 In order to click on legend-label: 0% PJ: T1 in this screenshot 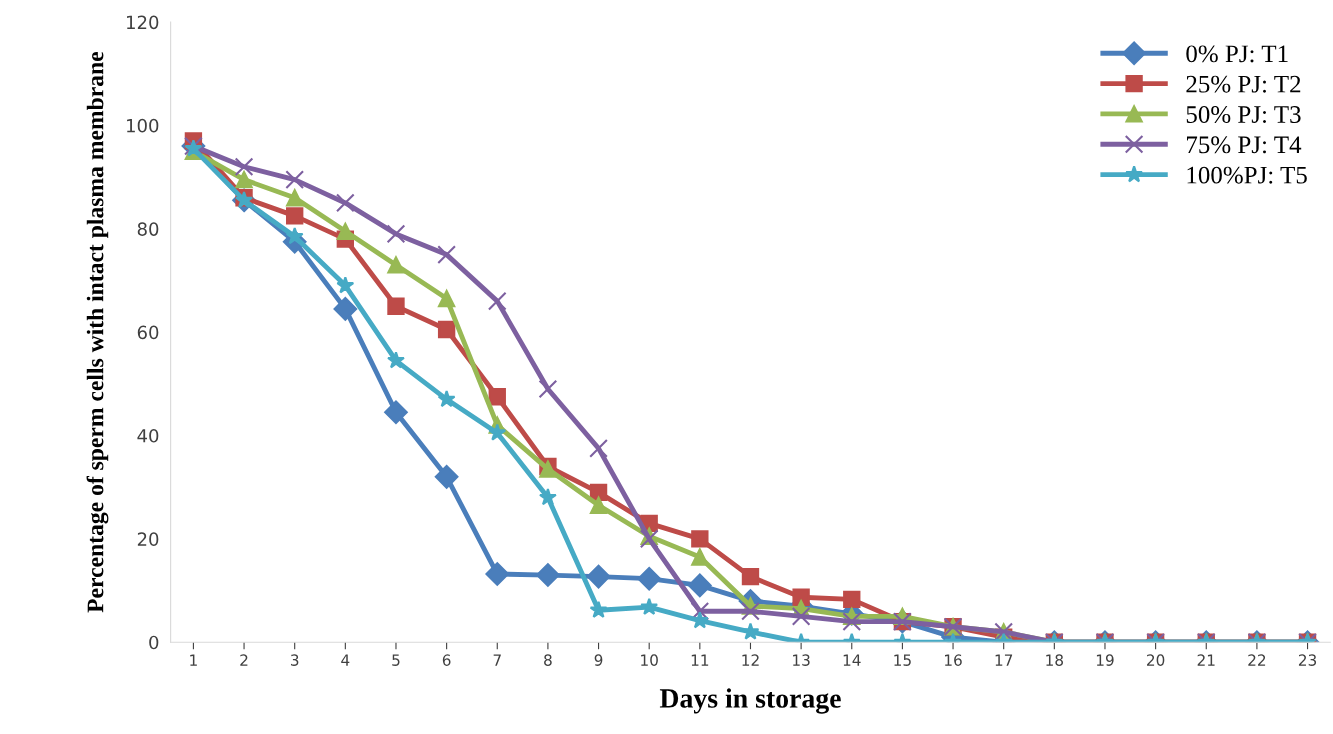, I will do `click(1237, 54)`.